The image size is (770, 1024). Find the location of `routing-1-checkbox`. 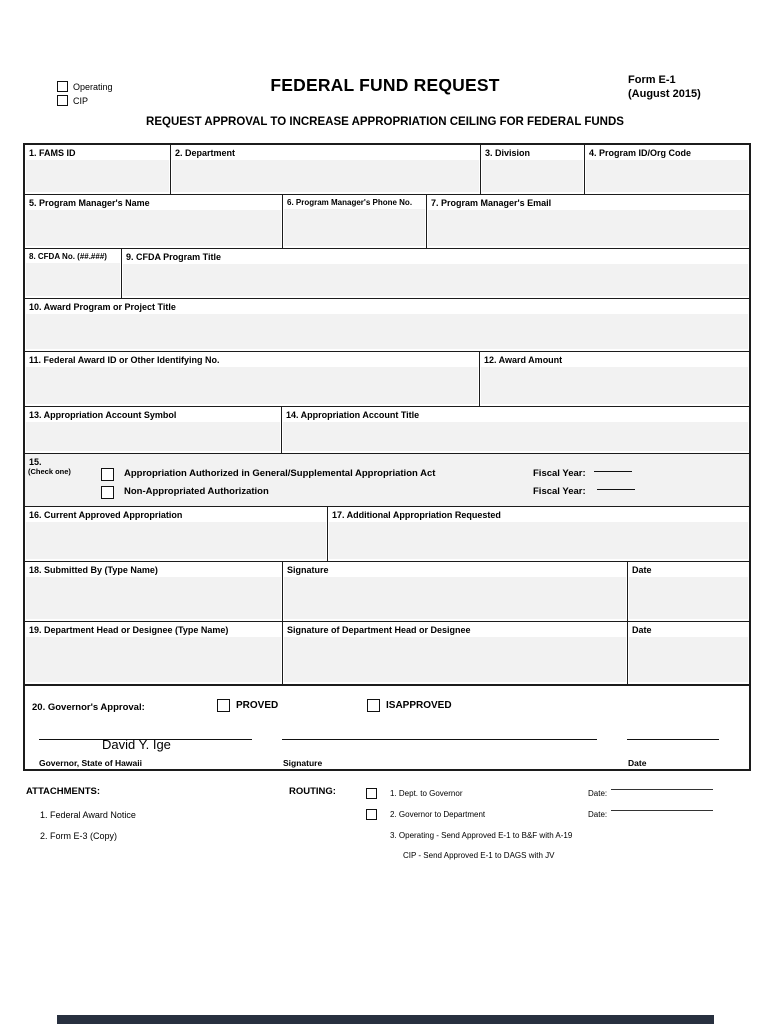

routing-1-checkbox is located at coordinates (371, 793).